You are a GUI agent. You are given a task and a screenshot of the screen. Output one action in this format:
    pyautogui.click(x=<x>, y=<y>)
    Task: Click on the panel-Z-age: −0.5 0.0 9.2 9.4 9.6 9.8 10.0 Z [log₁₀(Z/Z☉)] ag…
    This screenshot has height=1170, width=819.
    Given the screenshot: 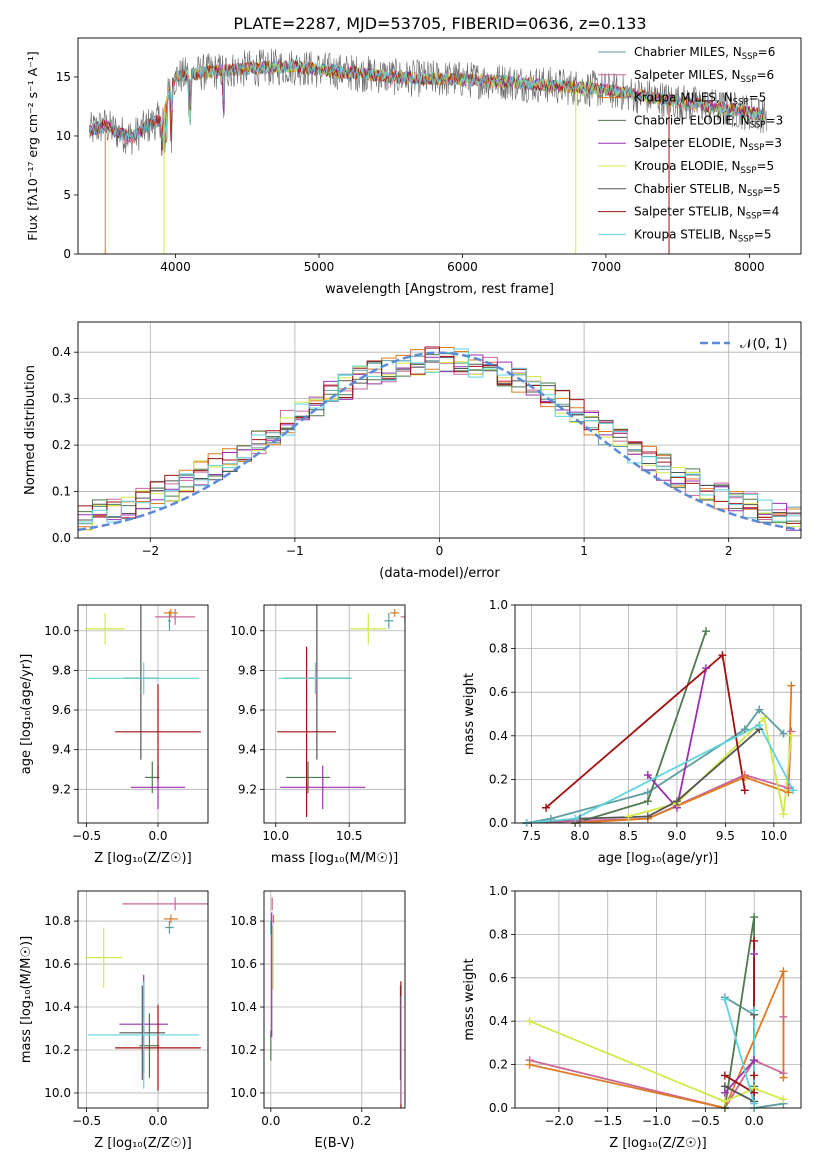 What is the action you would take?
    pyautogui.click(x=114, y=735)
    